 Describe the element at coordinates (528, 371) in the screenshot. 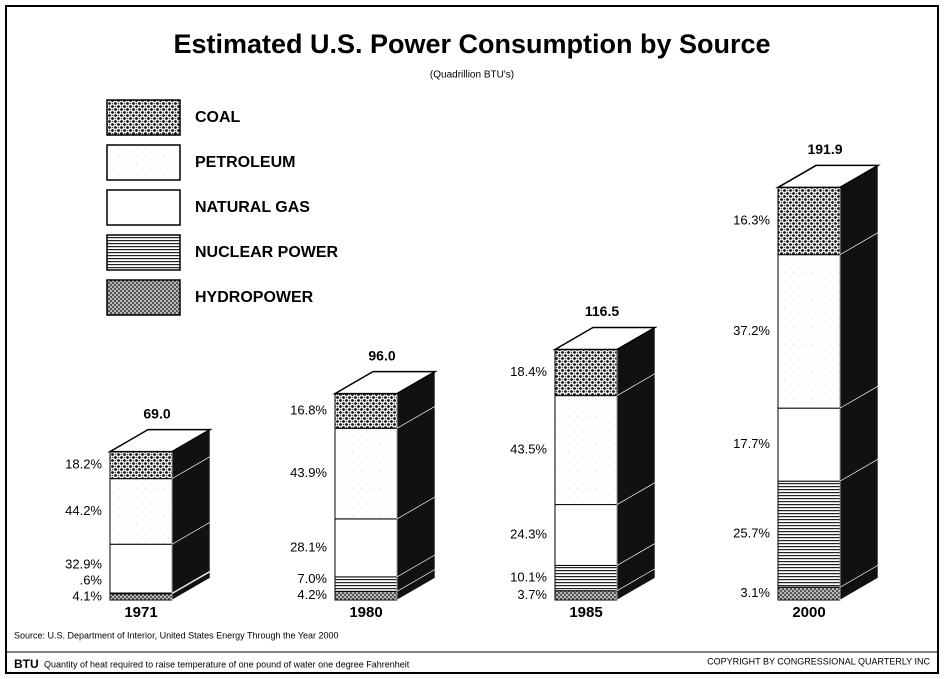

I see `value-label: 18.4%` at that location.